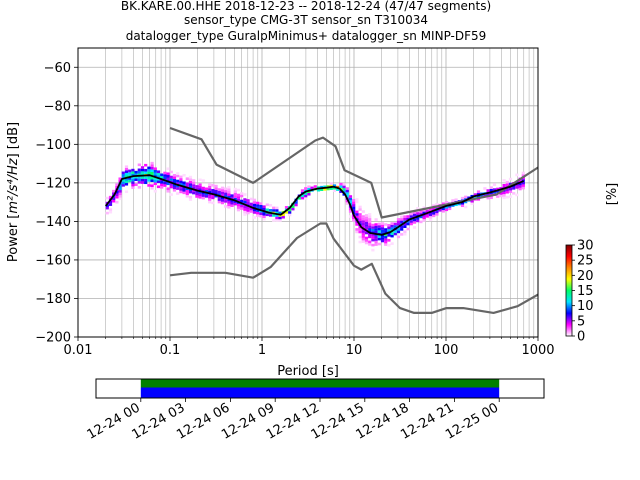  What do you see at coordinates (537, 350) in the screenshot?
I see `x-tick-label: 1000` at bounding box center [537, 350].